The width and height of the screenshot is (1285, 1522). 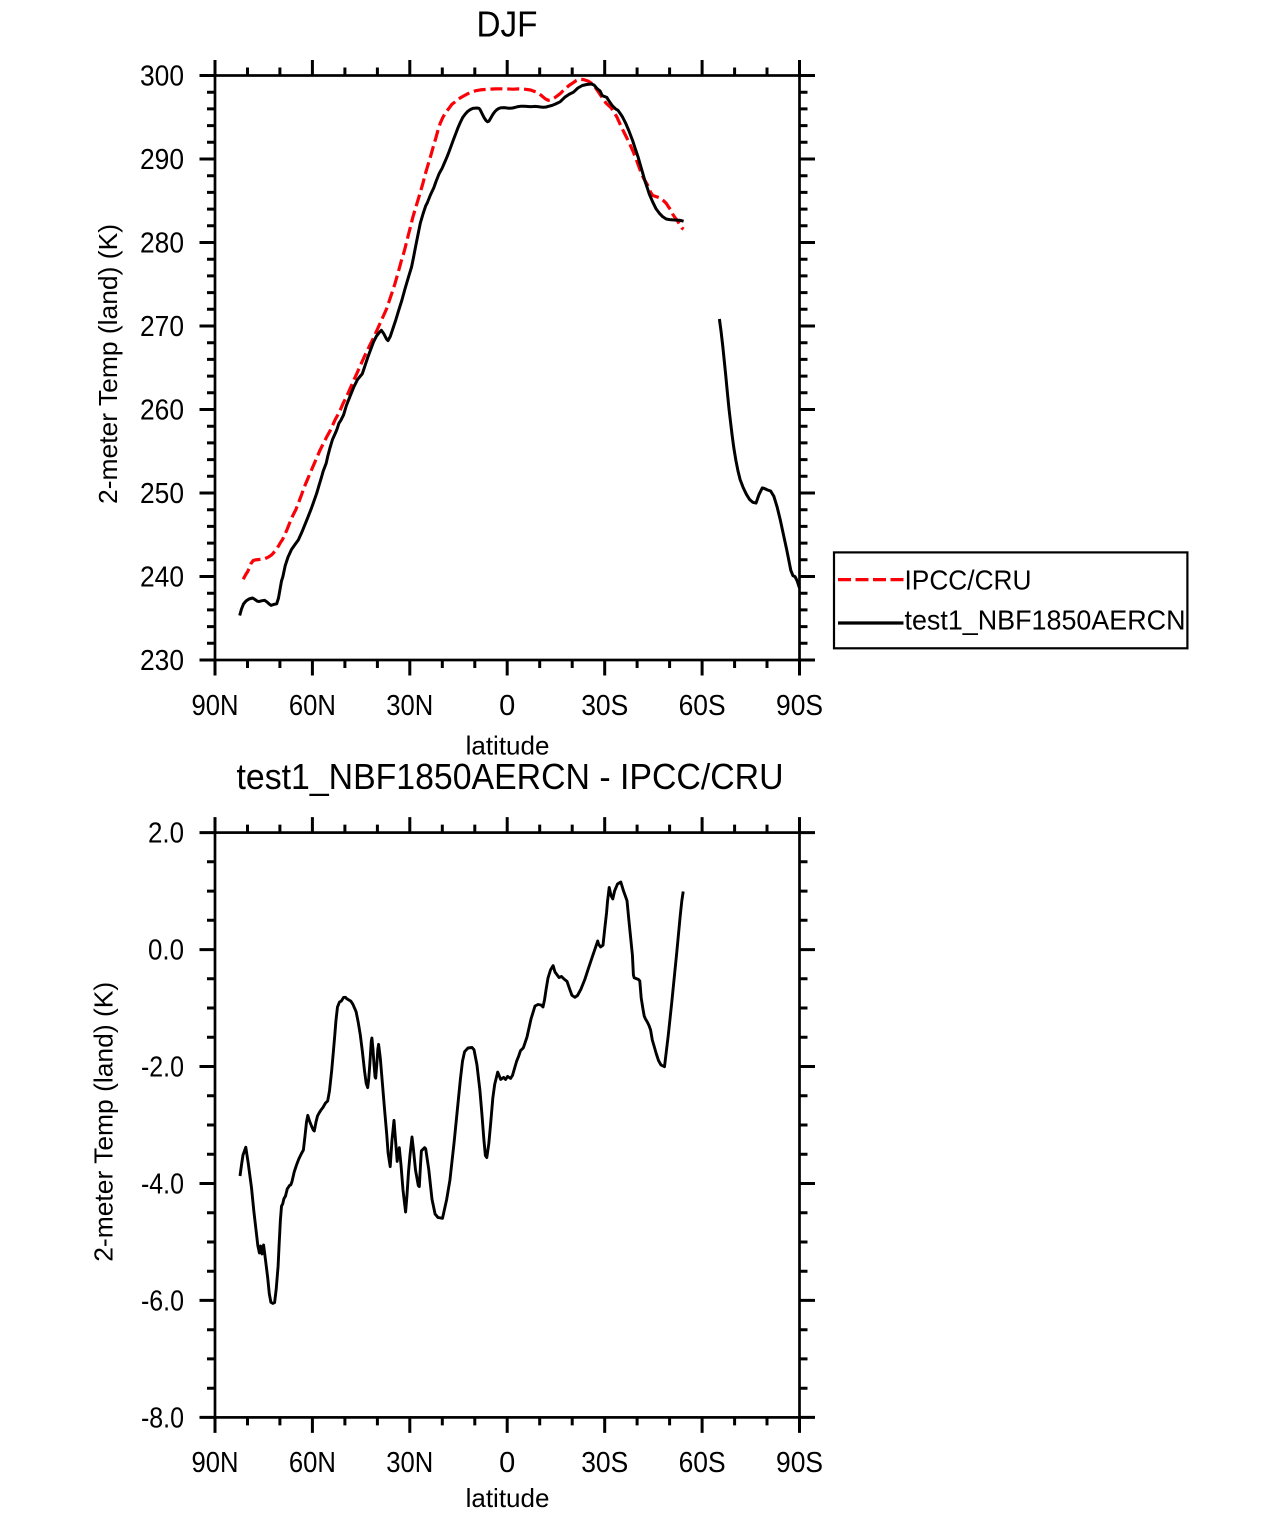 What do you see at coordinates (162, 1068) in the screenshot?
I see `svg-text: -2.0` at bounding box center [162, 1068].